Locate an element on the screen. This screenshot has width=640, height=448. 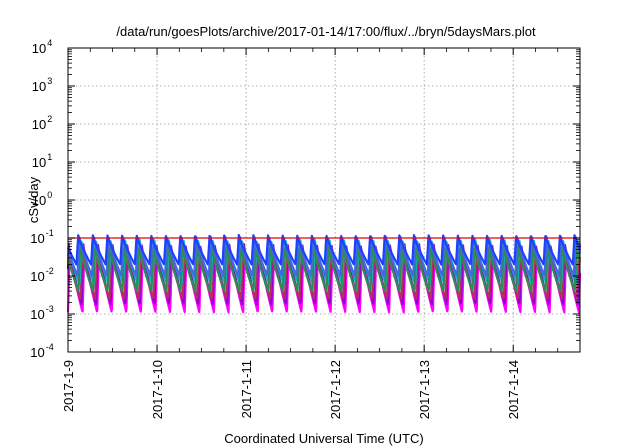
y-tick-label: 10⁻² is located at coordinates (41, 275).